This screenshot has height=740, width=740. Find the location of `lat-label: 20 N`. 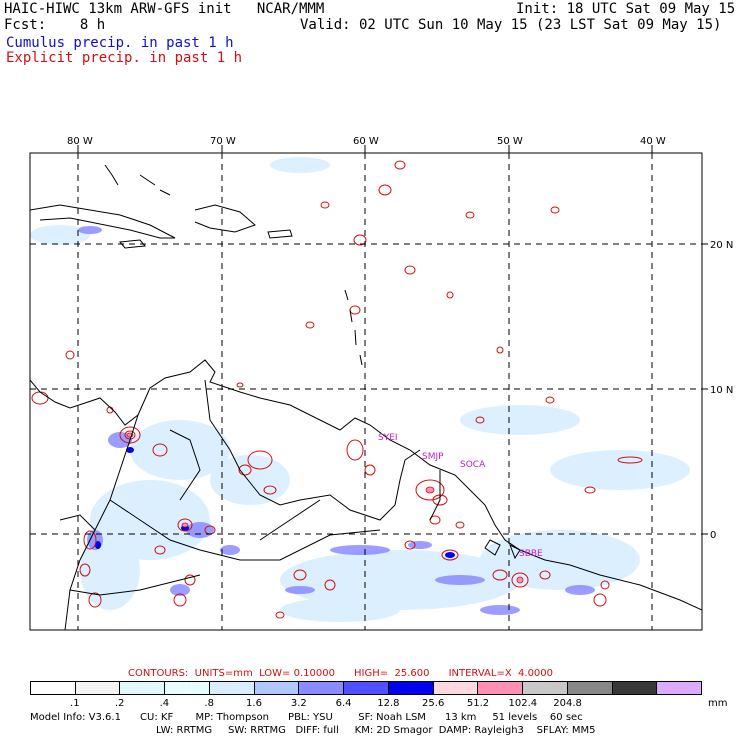

lat-label: 20 N is located at coordinates (721, 245).